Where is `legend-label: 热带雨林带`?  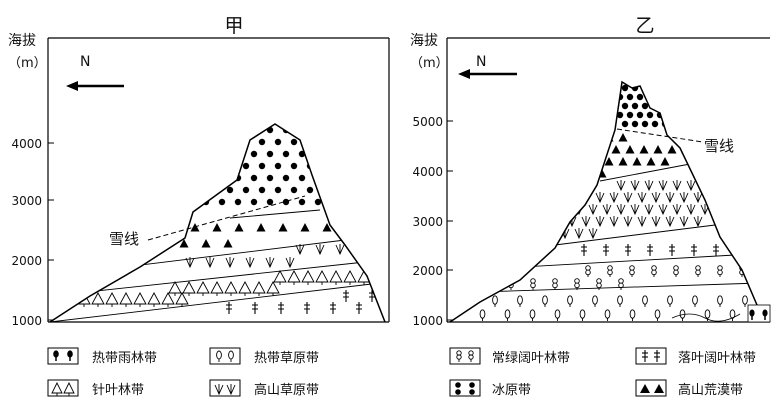 legend-label: 热带雨林带 is located at coordinates (124, 358).